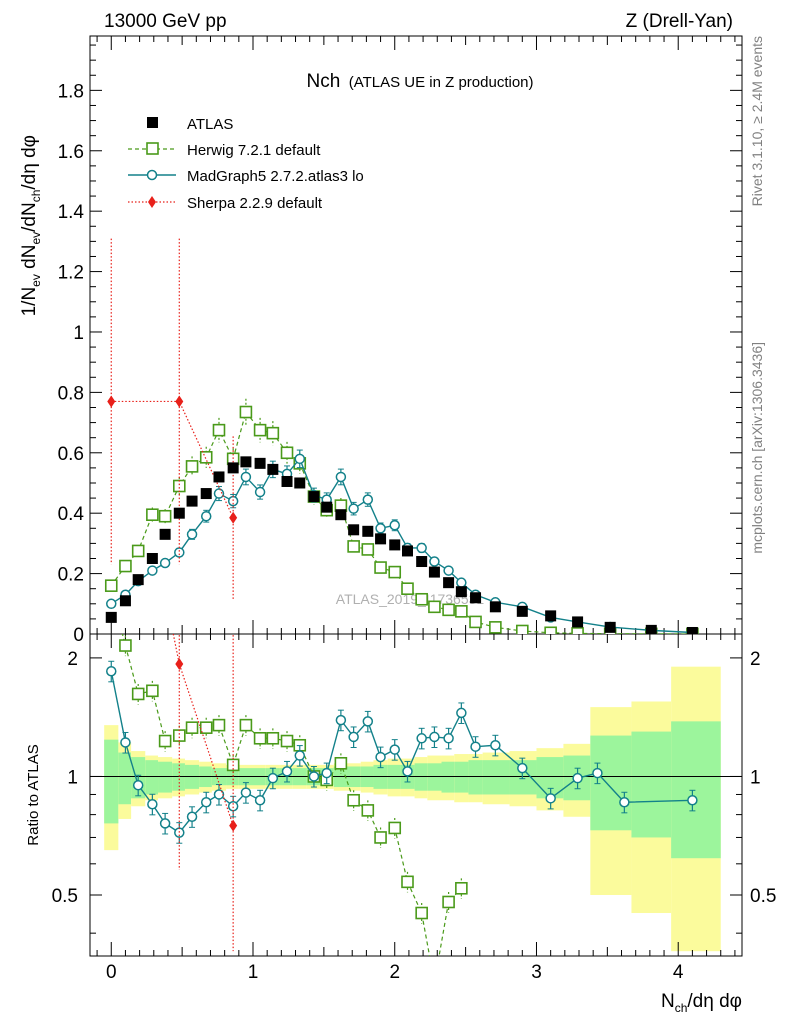 The image size is (786, 1024). Describe the element at coordinates (763, 896) in the screenshot. I see `ratio-y-tick-label-right: 0.5` at that location.